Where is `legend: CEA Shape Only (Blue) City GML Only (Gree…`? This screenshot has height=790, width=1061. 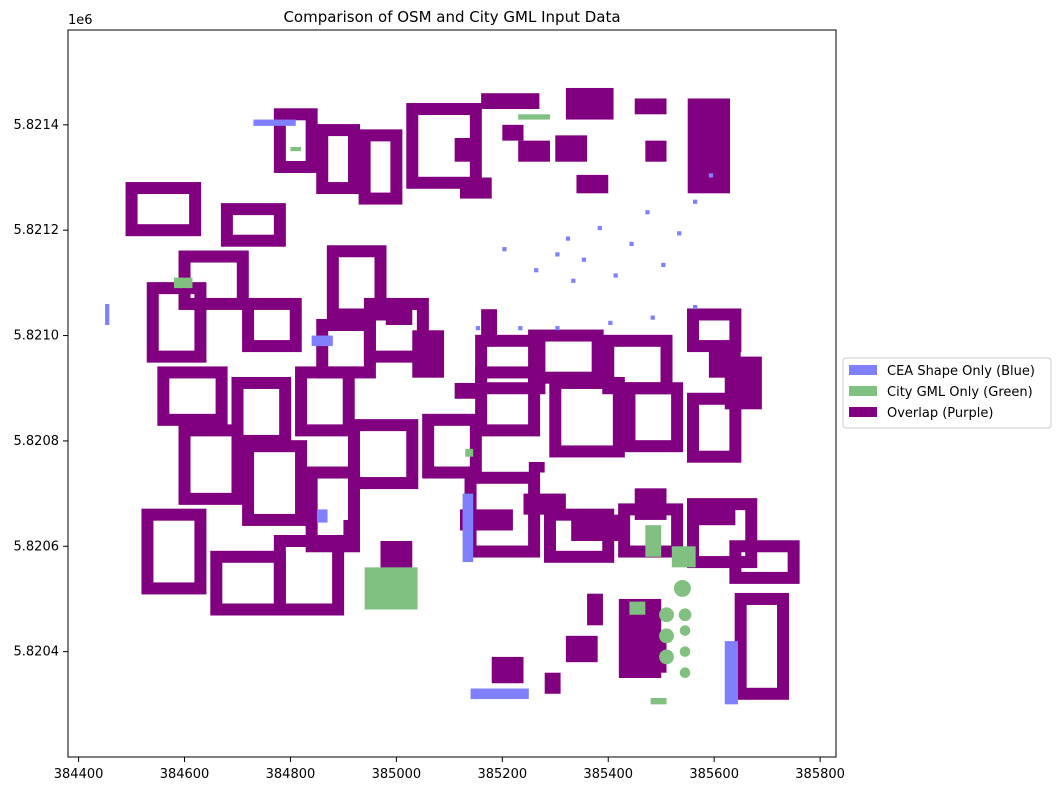 legend: CEA Shape Only (Blue) City GML Only (Gree… is located at coordinates (947, 393).